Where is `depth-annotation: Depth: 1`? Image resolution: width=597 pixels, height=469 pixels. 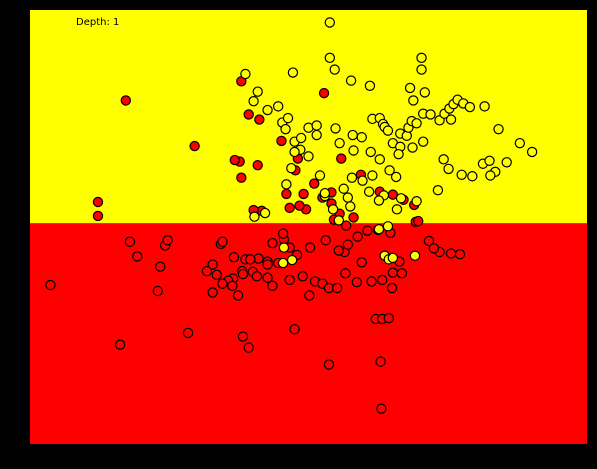 depth-annotation: Depth: 1 is located at coordinates (97, 22).